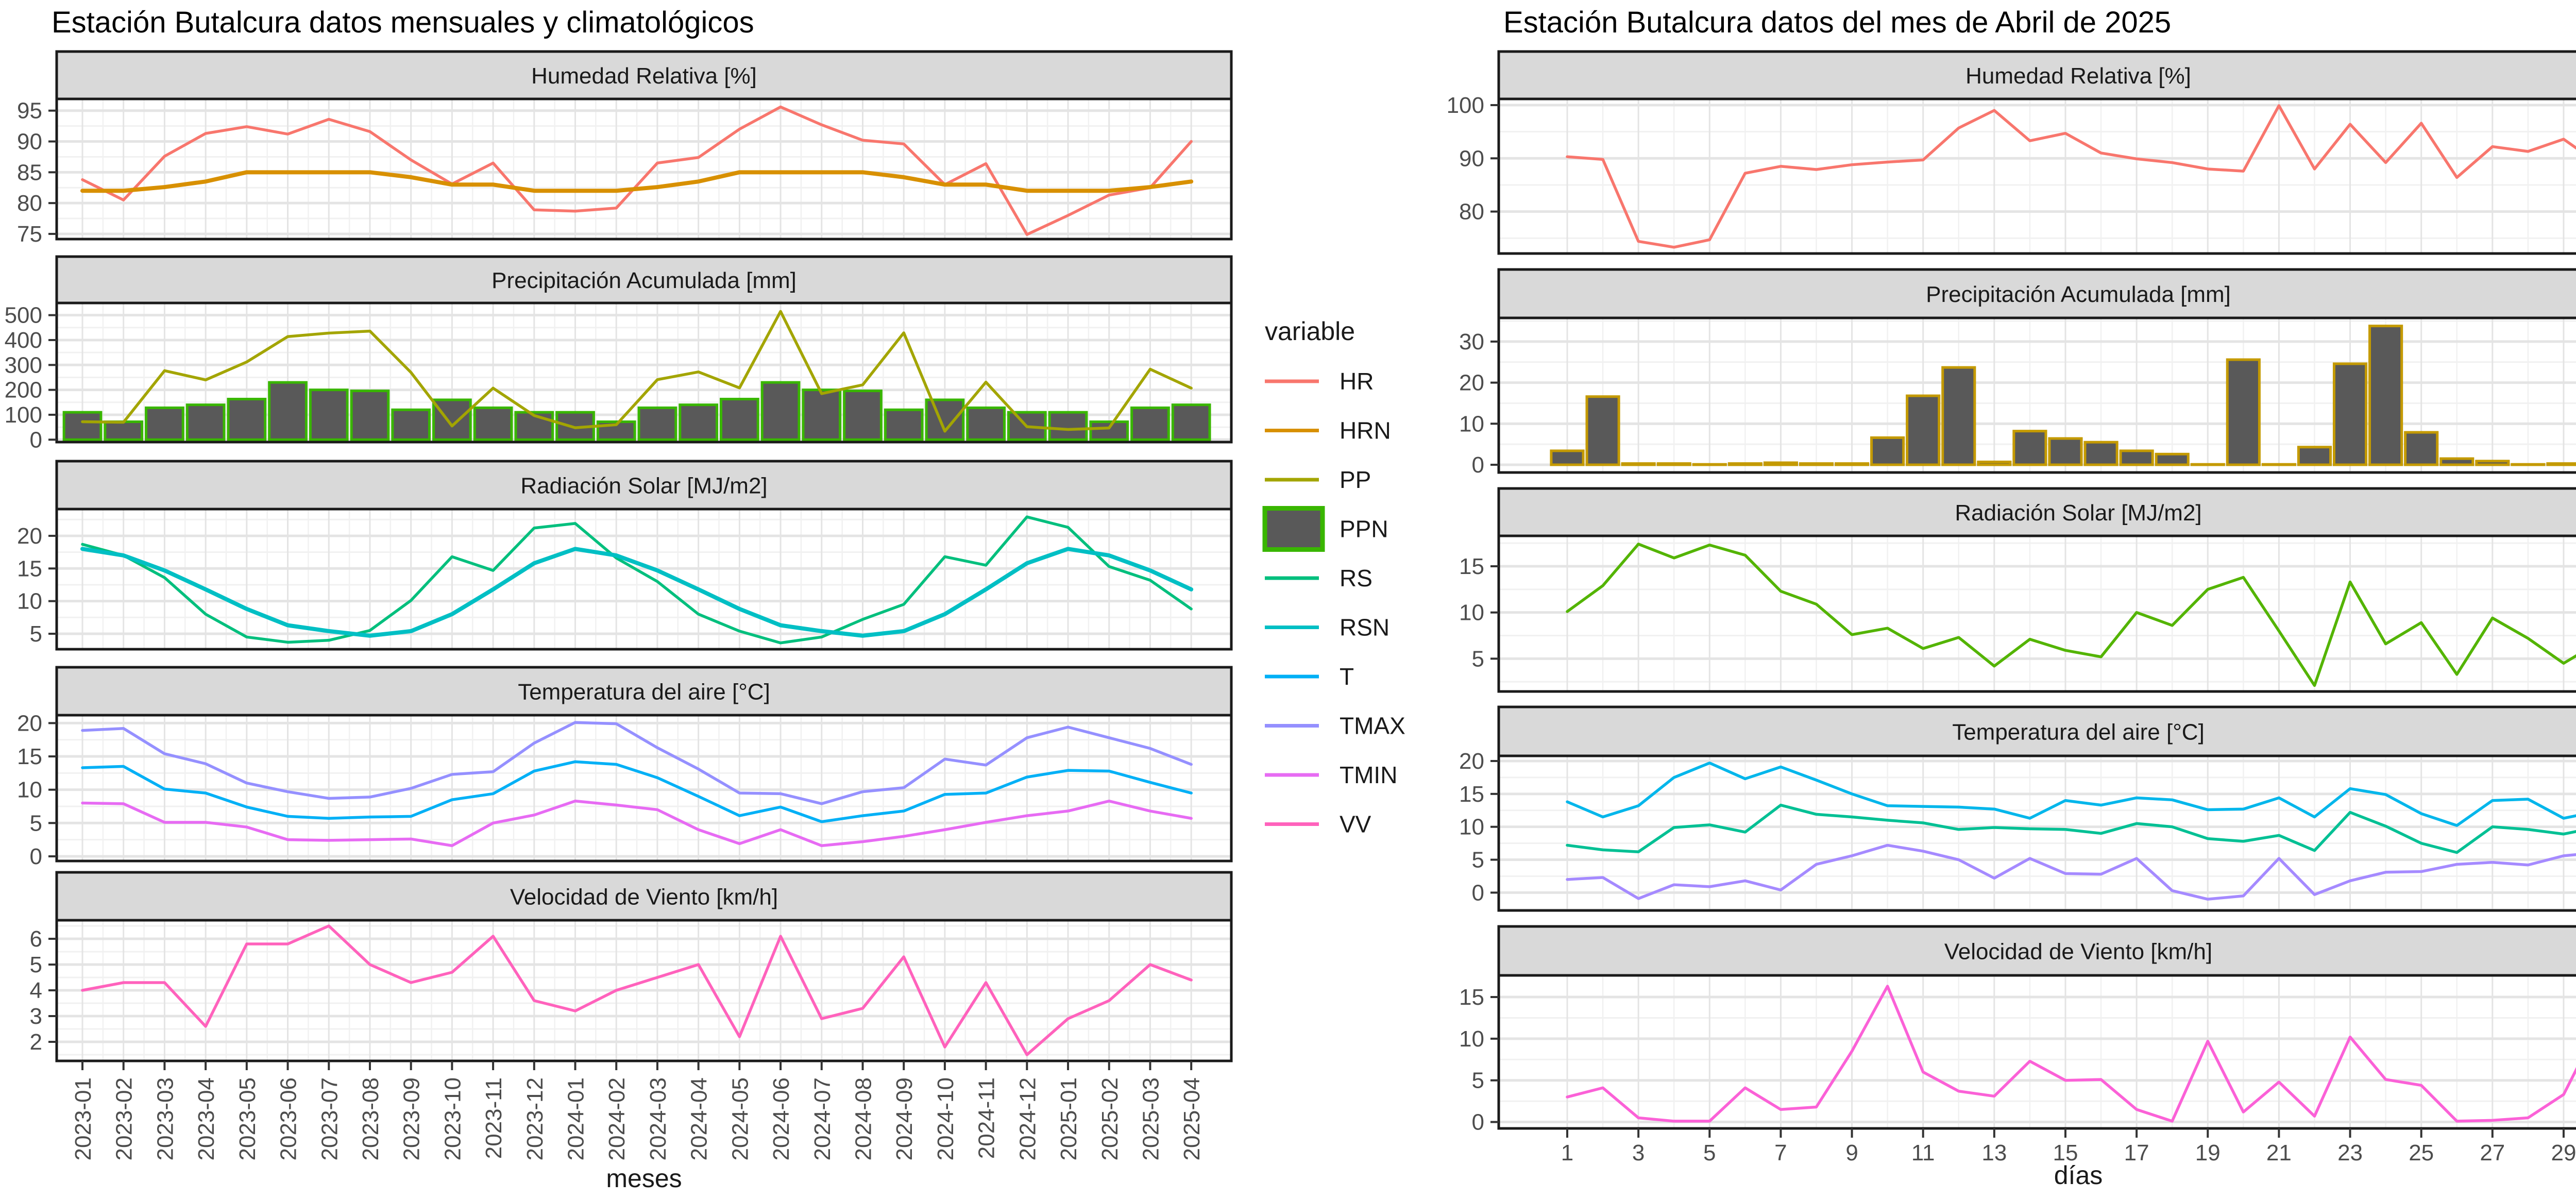 The image size is (2576, 1199). Describe the element at coordinates (1471, 212) in the screenshot. I see `y-tick-label: 80` at that location.